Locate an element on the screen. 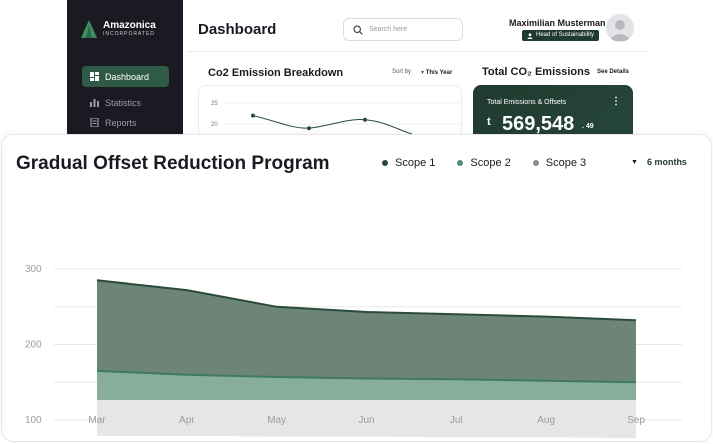 The height and width of the screenshot is (444, 713). sidebar-item-statistics: Statistics is located at coordinates (125, 102).